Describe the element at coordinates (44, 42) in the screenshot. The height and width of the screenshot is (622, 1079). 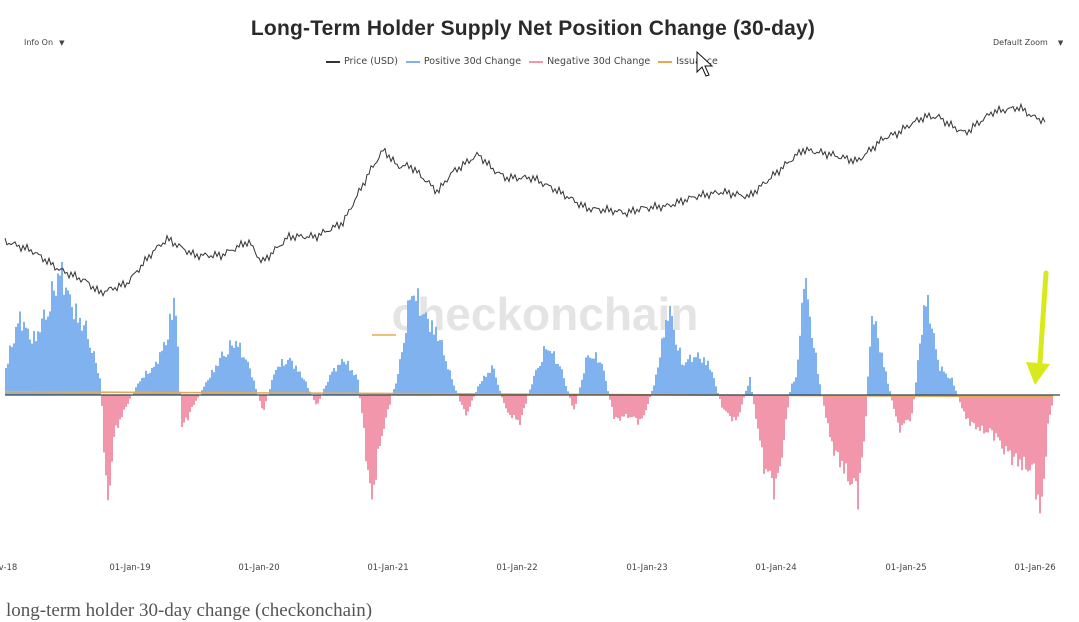
I see `info-toggle: Info On ▼` at that location.